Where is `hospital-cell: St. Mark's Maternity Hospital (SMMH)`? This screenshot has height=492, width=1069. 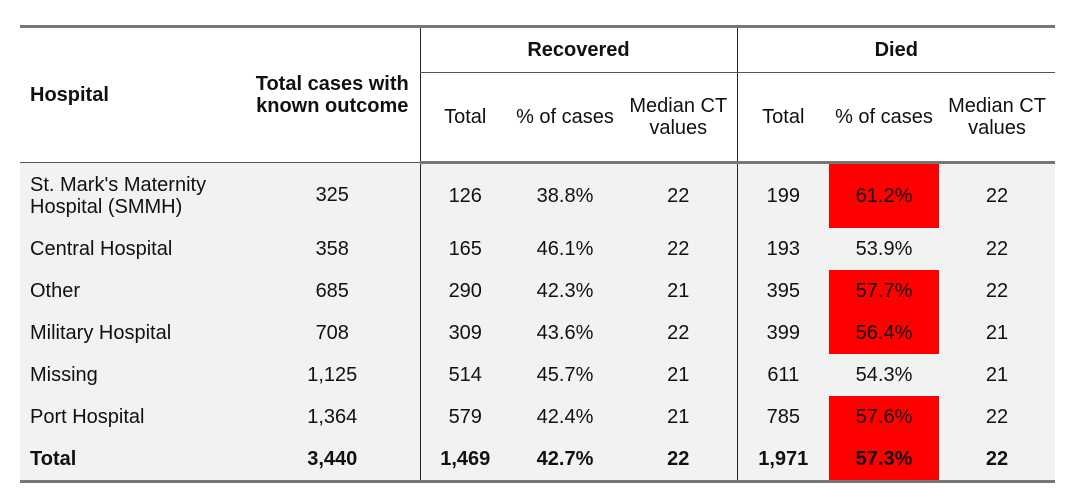 hospital-cell: St. Mark's Maternity Hospital (SMMH) is located at coordinates (132, 195).